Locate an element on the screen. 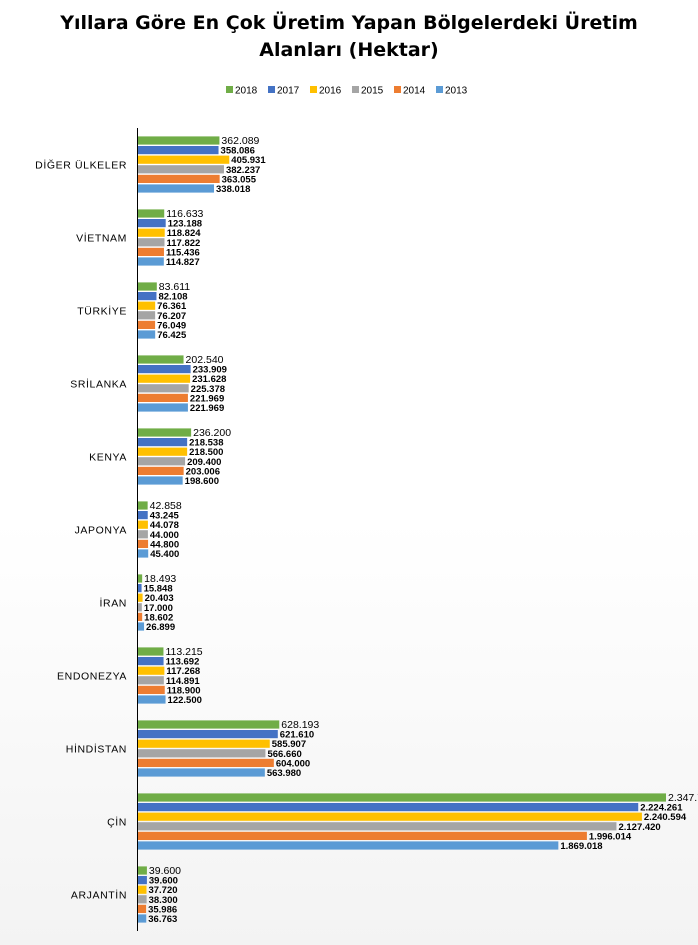  data-label-2013: 26.899 is located at coordinates (160, 627).